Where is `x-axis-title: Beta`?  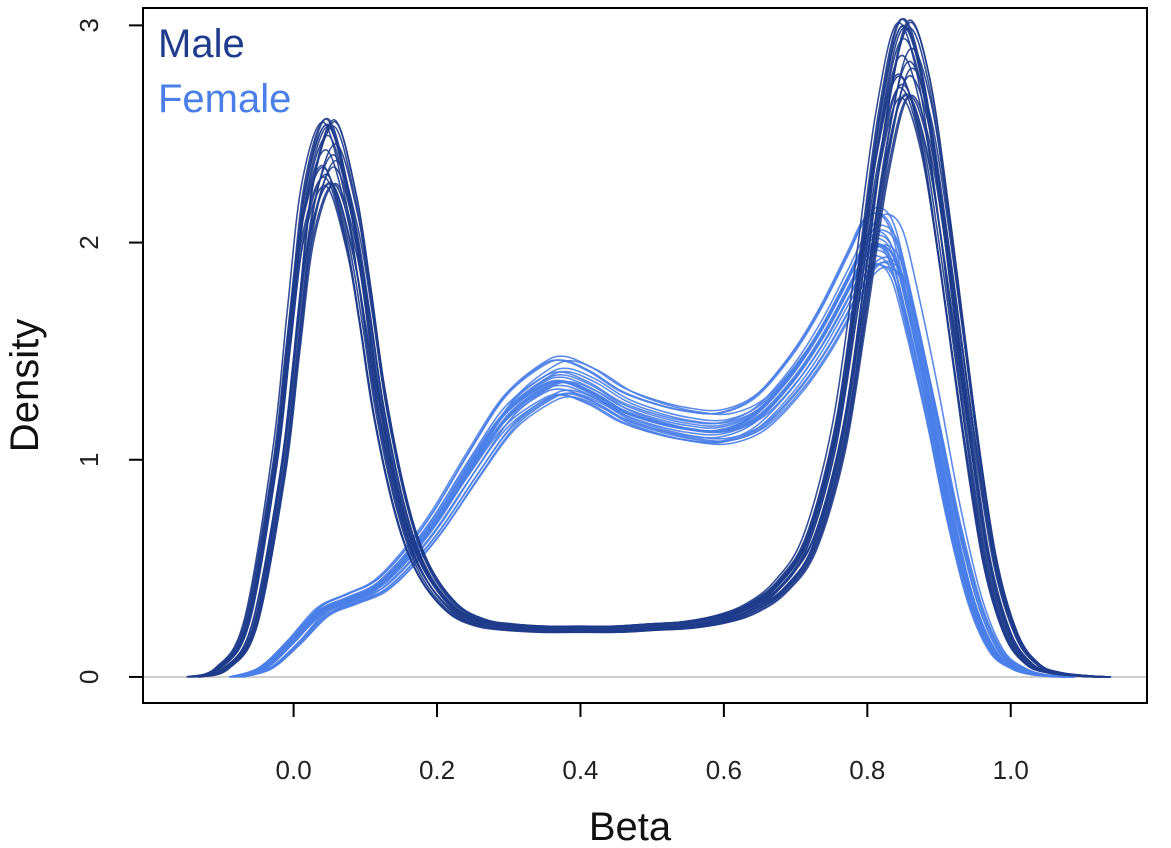
x-axis-title: Beta is located at coordinates (630, 826).